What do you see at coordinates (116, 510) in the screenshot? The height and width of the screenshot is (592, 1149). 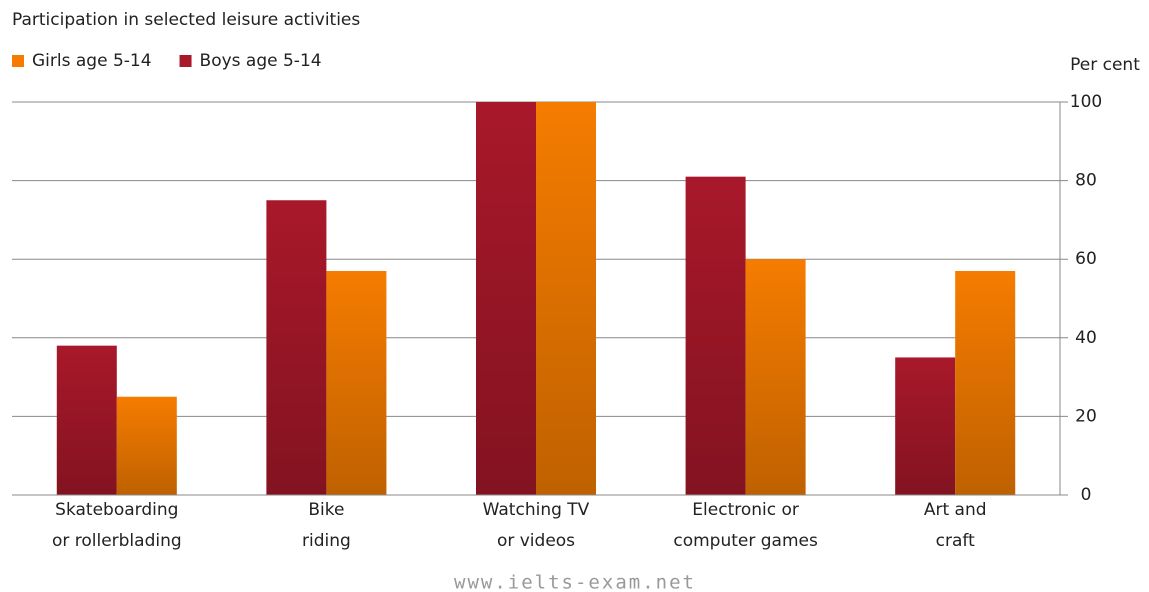 I see `x-tick-label: Skateboarding` at bounding box center [116, 510].